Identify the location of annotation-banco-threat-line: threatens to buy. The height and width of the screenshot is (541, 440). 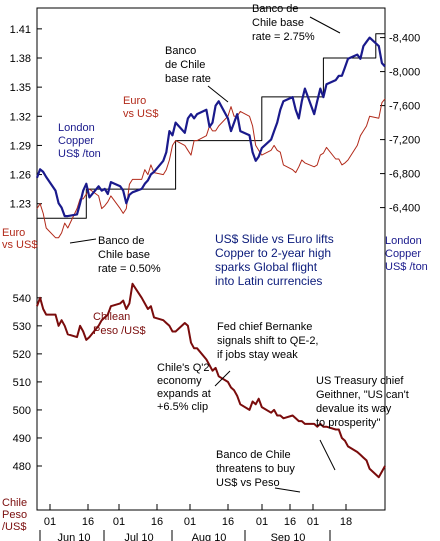
(255, 469).